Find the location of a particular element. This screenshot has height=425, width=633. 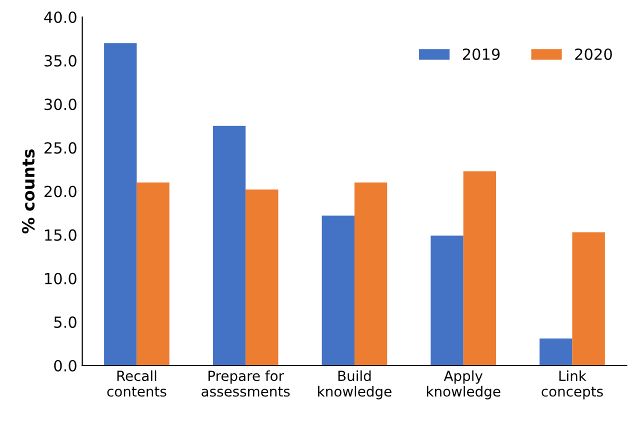

y-tick-label: 25.0 is located at coordinates (60, 148).